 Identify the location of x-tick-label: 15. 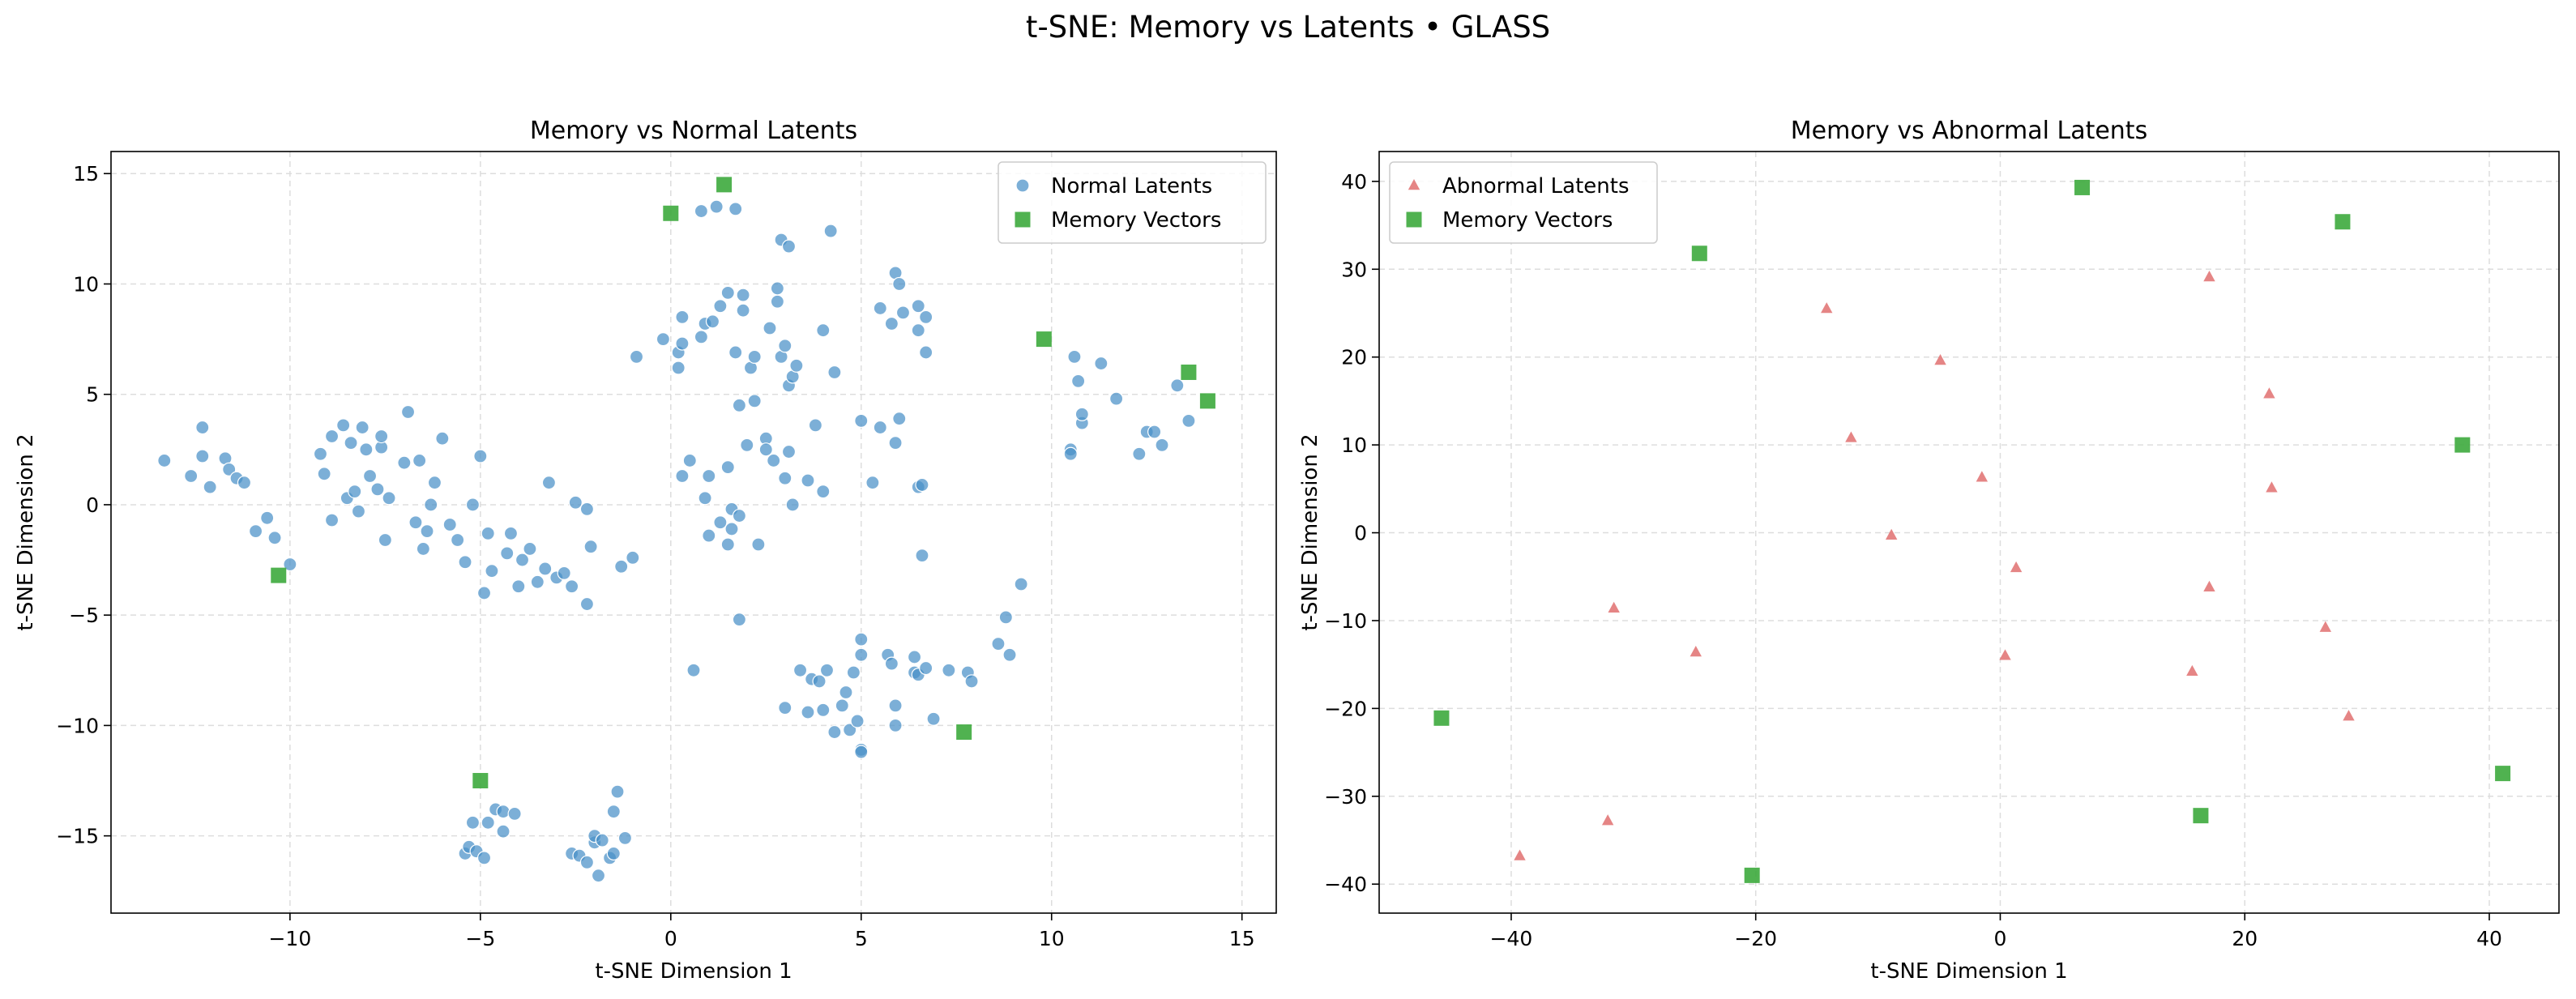
(1242, 938).